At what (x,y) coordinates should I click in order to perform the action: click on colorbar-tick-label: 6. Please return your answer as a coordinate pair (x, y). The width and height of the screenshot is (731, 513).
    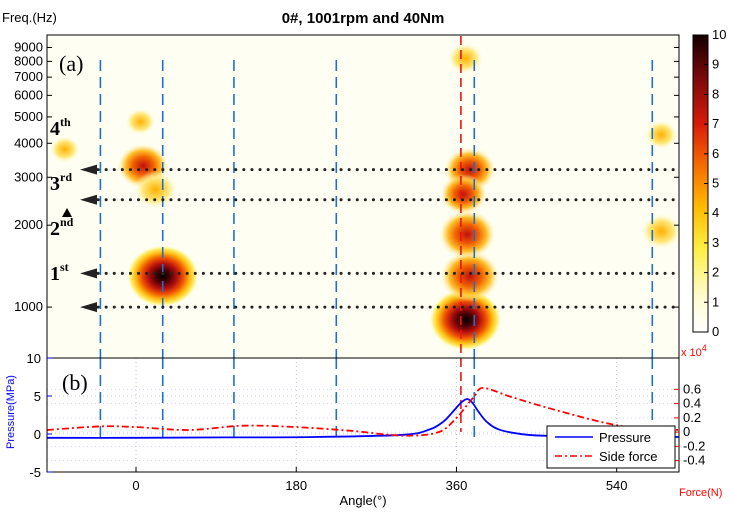
    Looking at the image, I should click on (715, 153).